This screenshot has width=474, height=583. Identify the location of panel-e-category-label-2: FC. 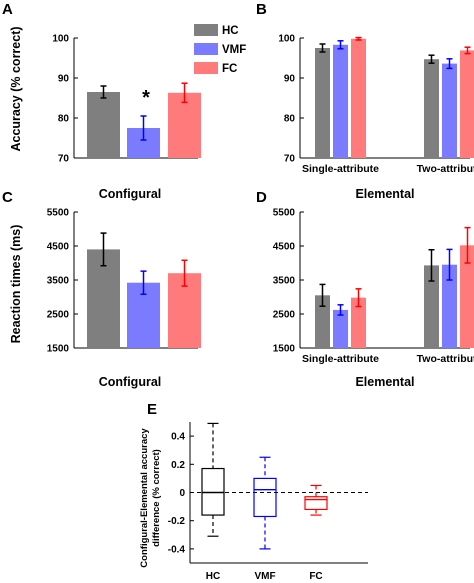
(315, 576).